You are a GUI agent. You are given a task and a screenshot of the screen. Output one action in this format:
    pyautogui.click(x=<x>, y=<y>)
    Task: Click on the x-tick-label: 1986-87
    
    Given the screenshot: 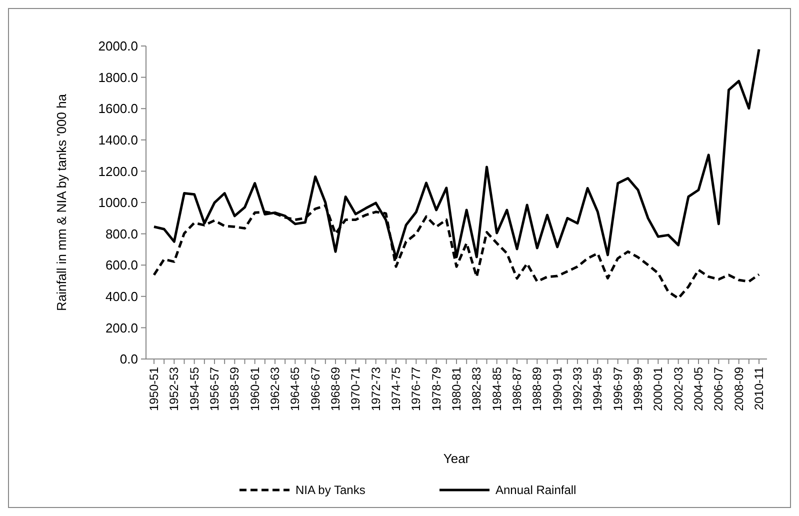 What is the action you would take?
    pyautogui.click(x=517, y=389)
    